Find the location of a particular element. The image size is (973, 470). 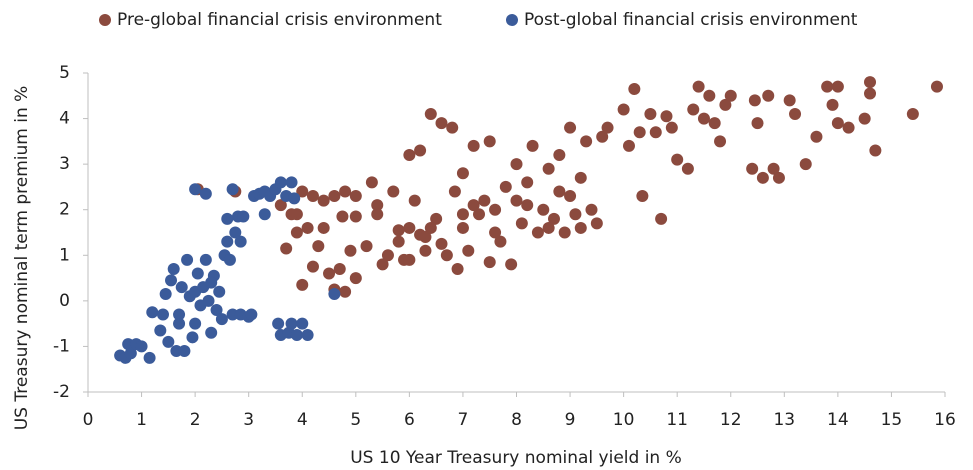

x-tick-label: 15 is located at coordinates (892, 420).